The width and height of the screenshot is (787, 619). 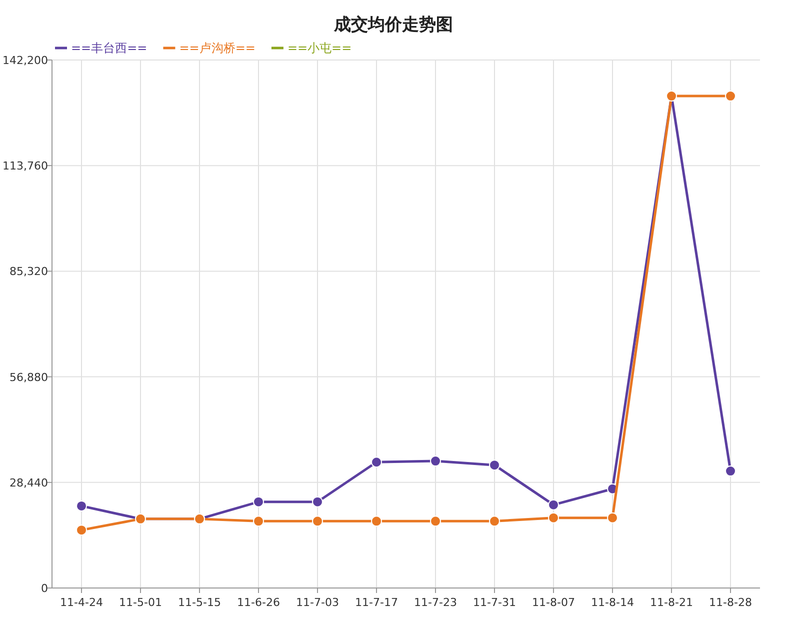 What do you see at coordinates (376, 602) in the screenshot?
I see `x-tick-label: 11-7-17` at bounding box center [376, 602].